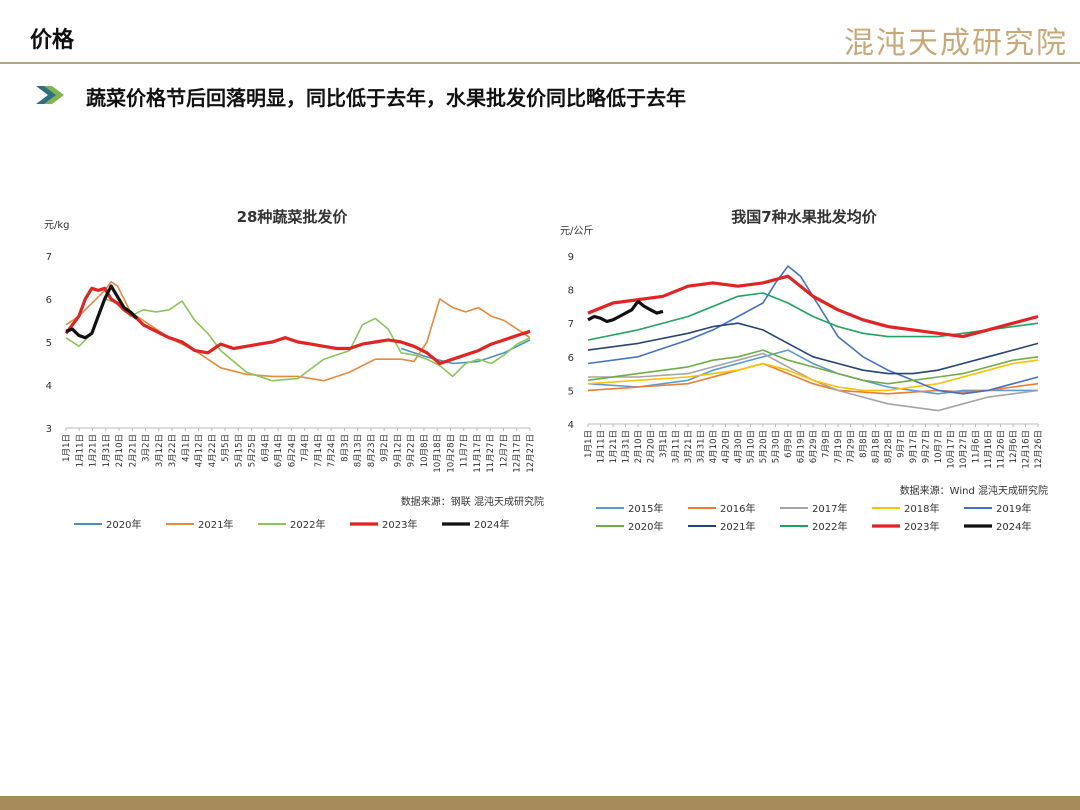 This screenshot has height=810, width=1080. What do you see at coordinates (57, 225) in the screenshot?
I see `y-axis-unit: 元/kg` at bounding box center [57, 225].